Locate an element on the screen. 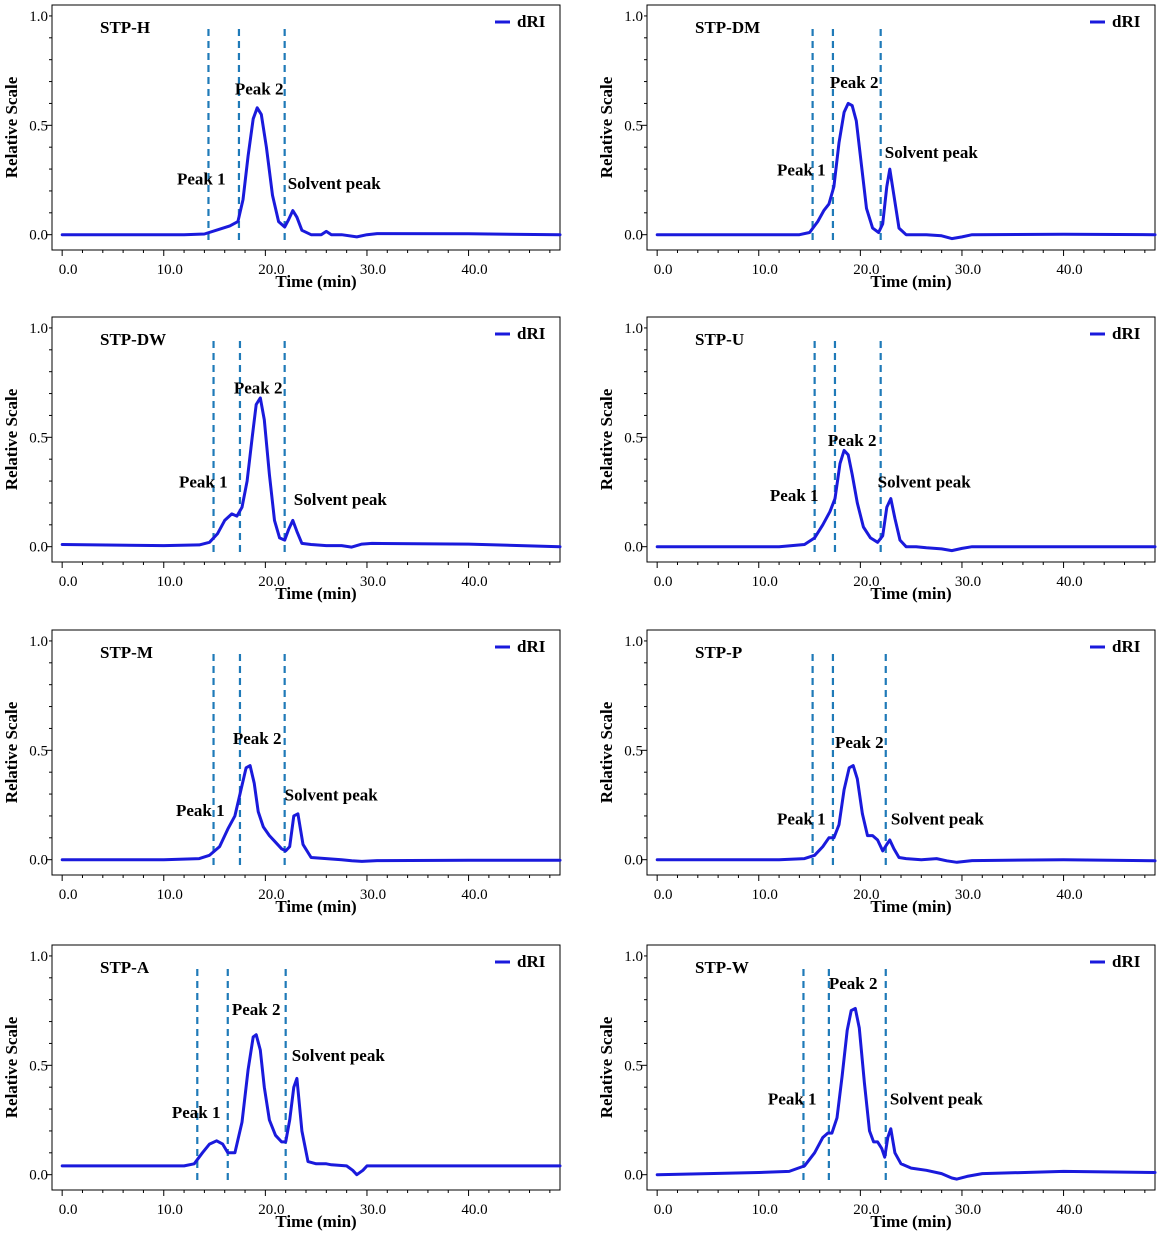 This screenshot has width=1175, height=1240. sample-title: STP-M is located at coordinates (126, 652).